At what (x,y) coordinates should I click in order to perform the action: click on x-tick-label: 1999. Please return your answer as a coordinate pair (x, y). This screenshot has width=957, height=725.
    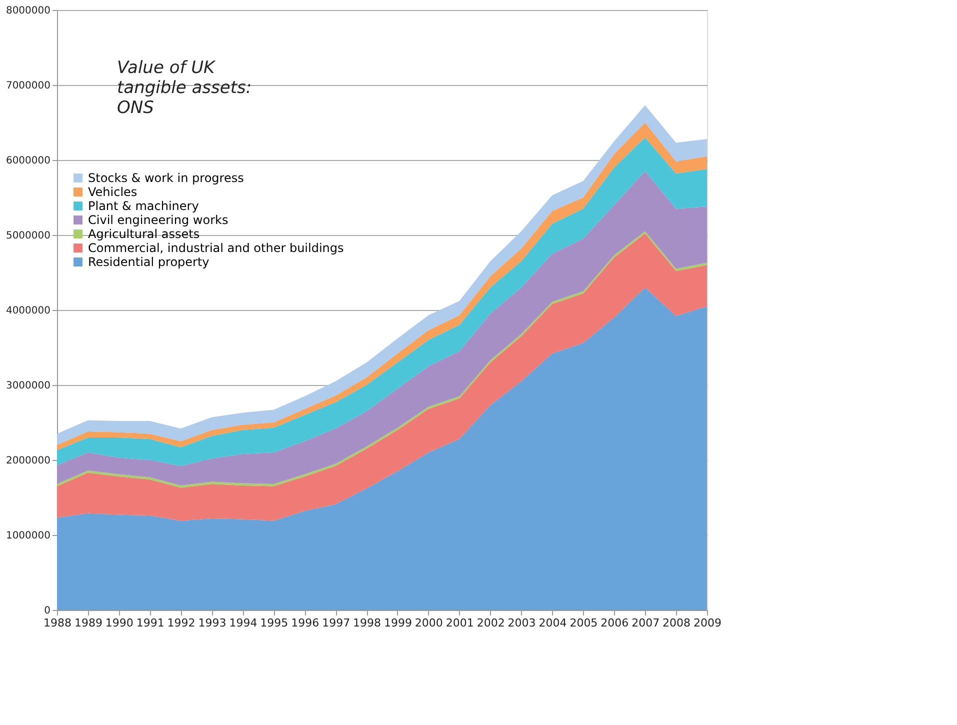
    Looking at the image, I should click on (398, 623).